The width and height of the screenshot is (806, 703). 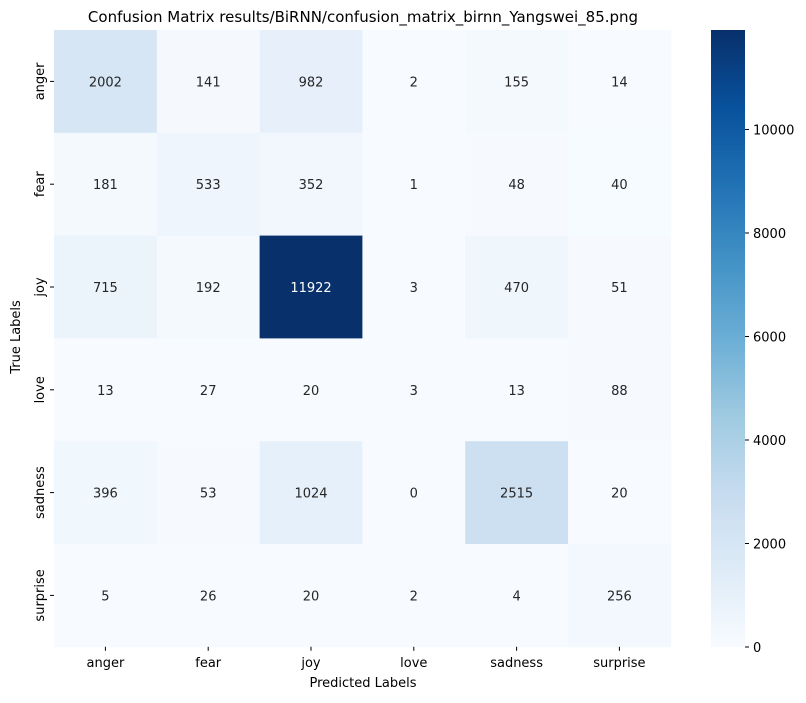 I want to click on y-tick-label: joy, so click(x=40, y=287).